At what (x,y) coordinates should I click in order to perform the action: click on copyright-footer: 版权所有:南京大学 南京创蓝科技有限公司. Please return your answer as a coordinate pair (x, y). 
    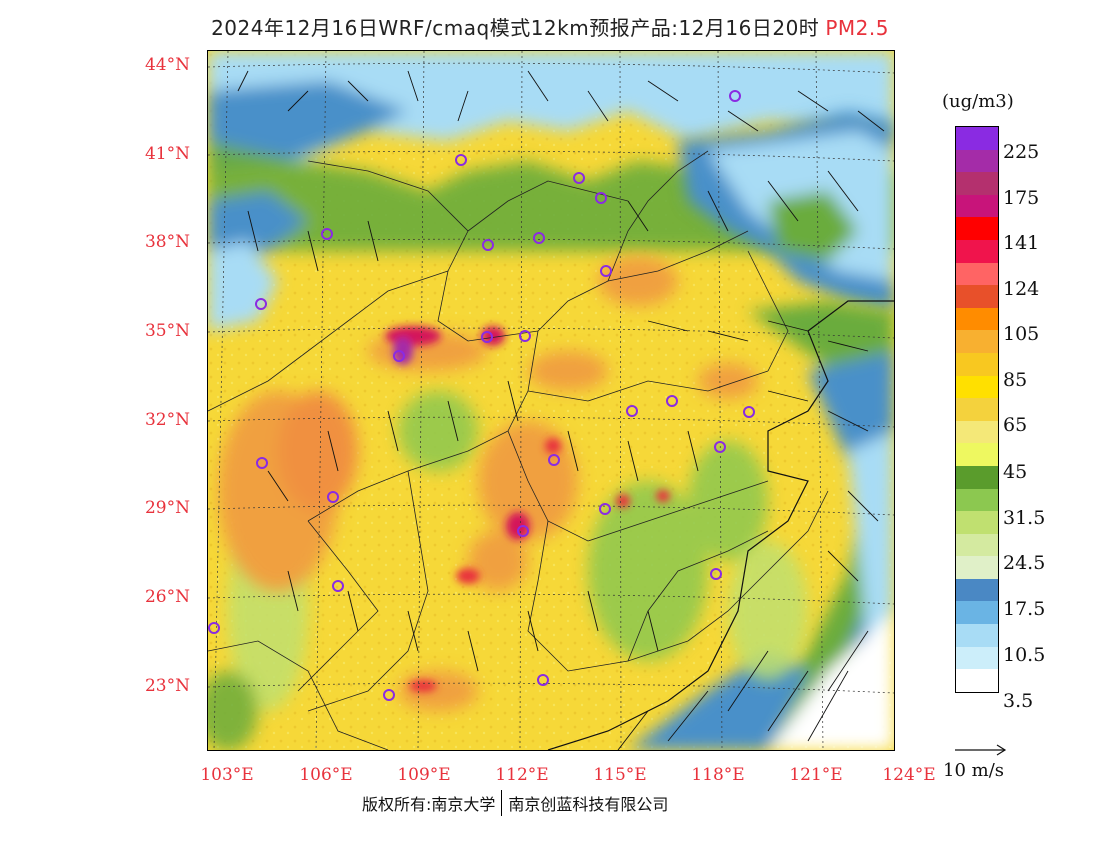
    Looking at the image, I should click on (515, 803).